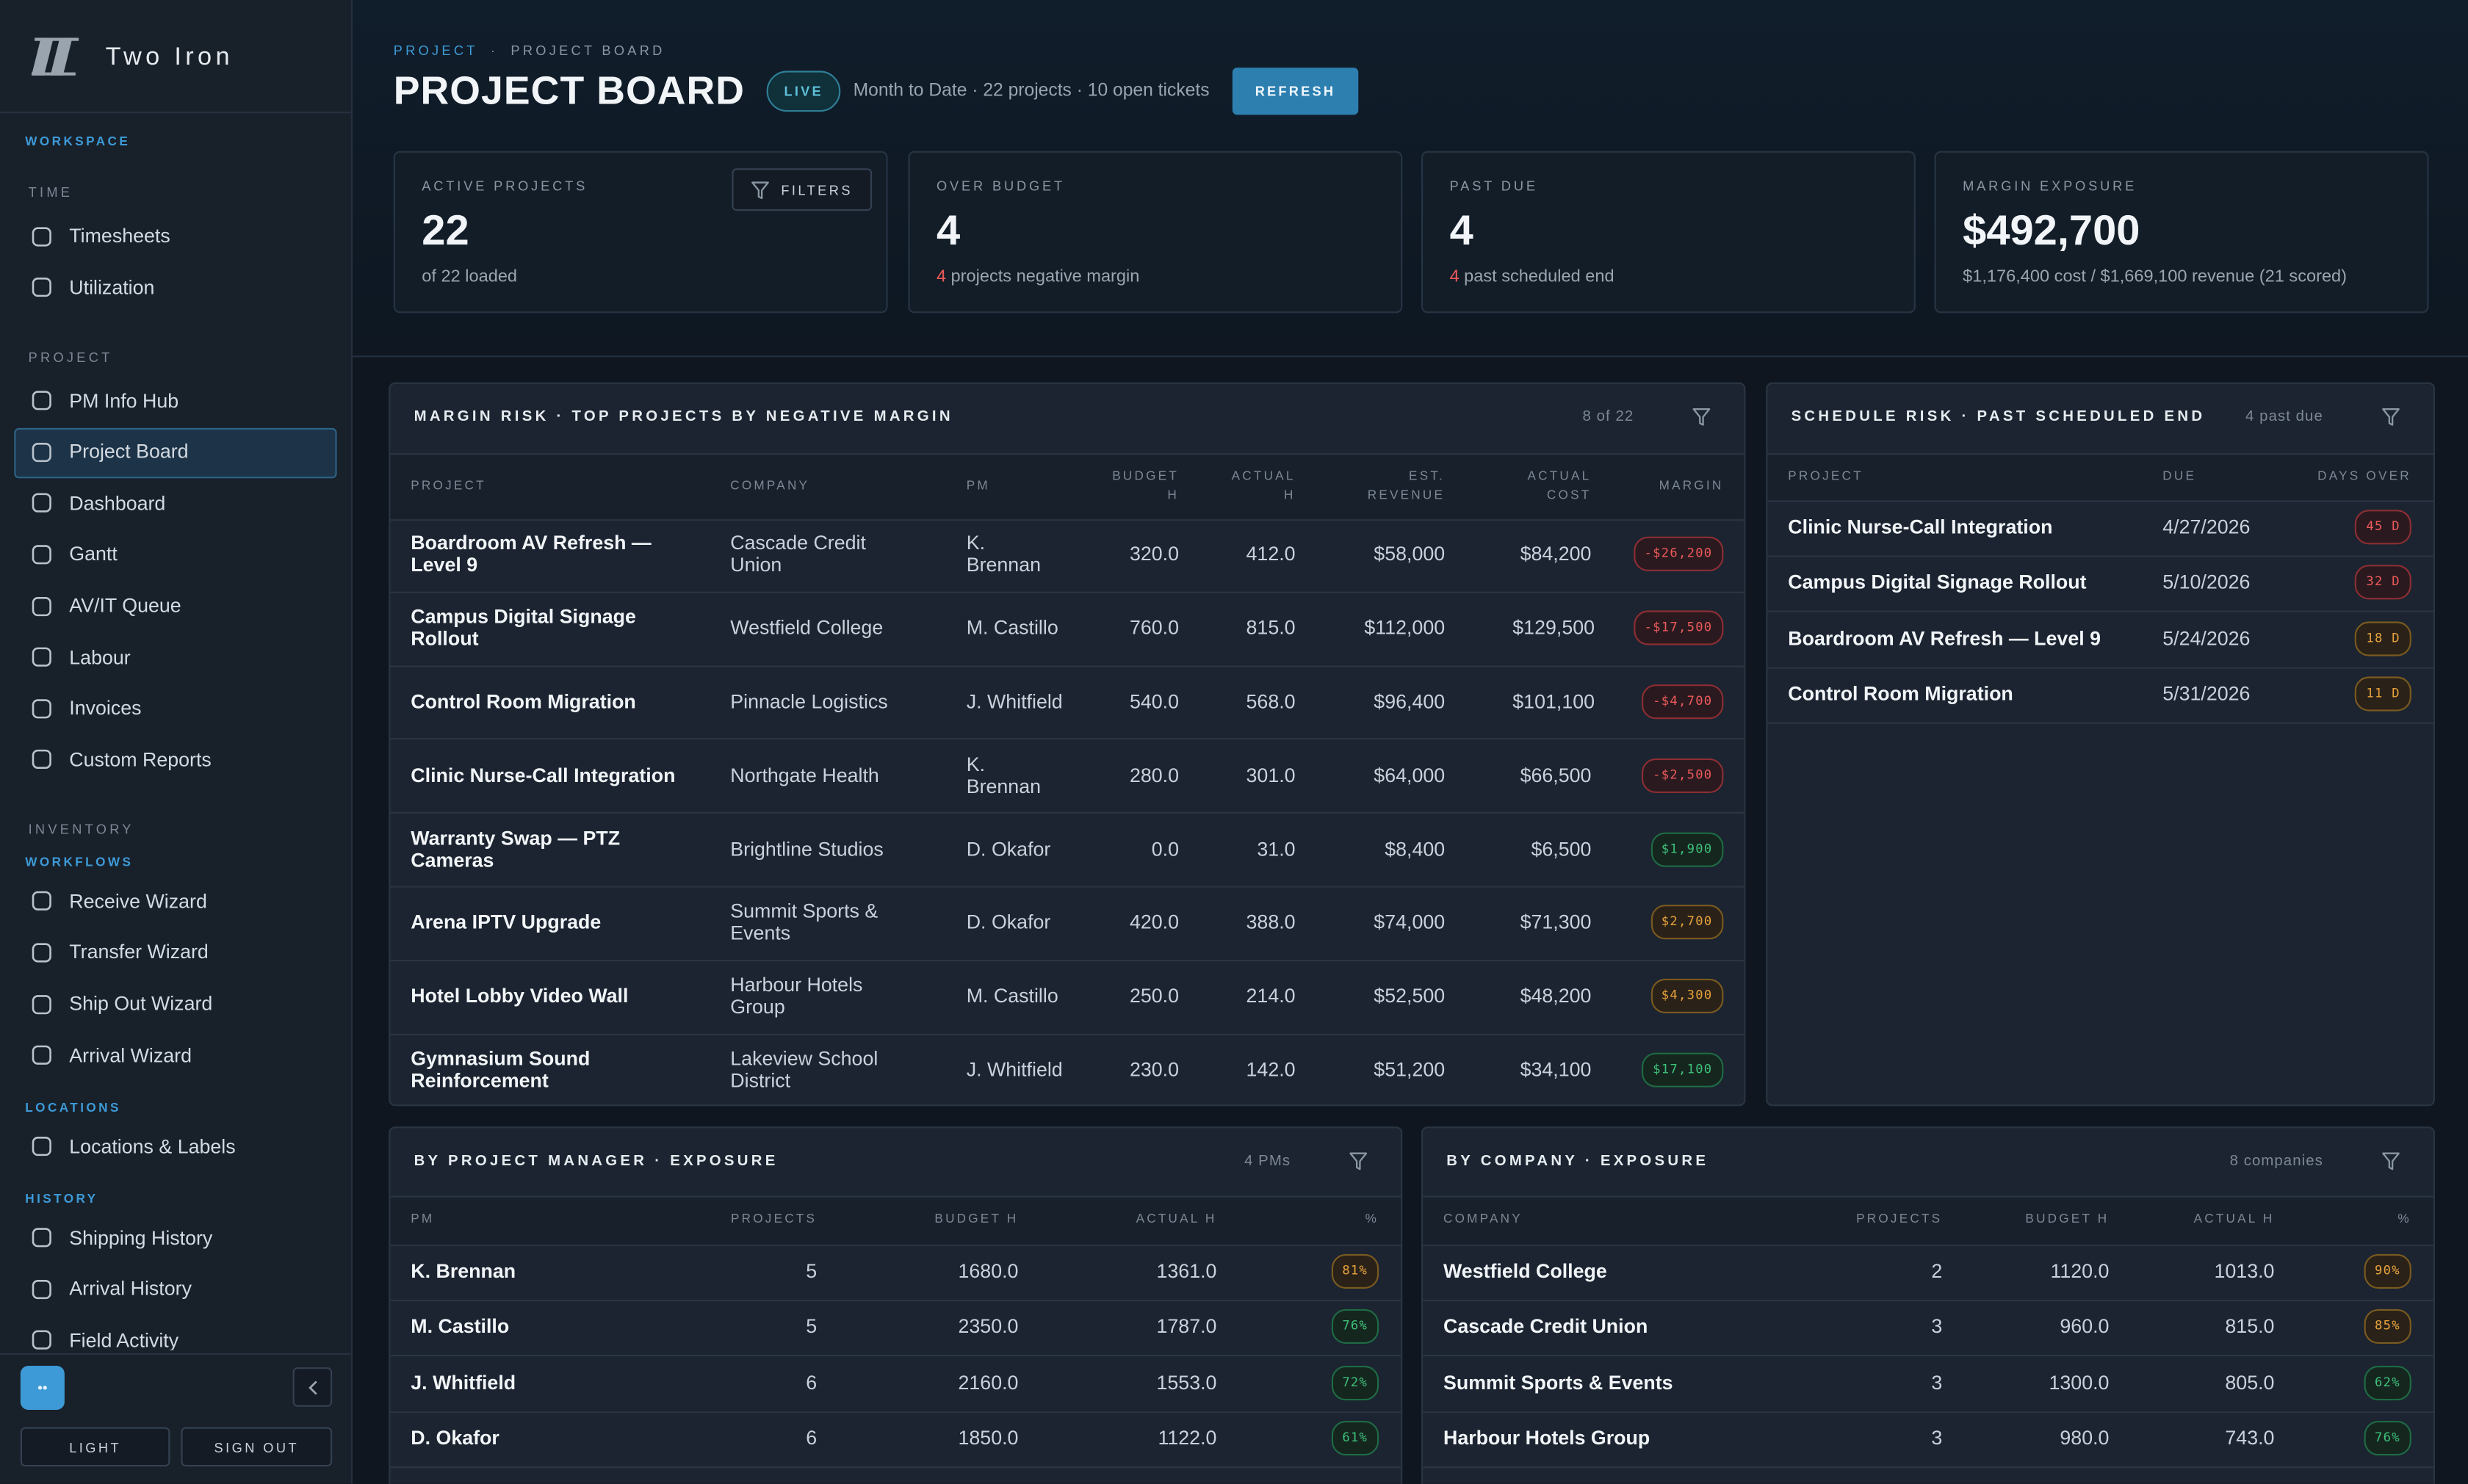 This screenshot has width=2468, height=1484. Describe the element at coordinates (43, 1388) in the screenshot. I see `avatar: ••` at that location.